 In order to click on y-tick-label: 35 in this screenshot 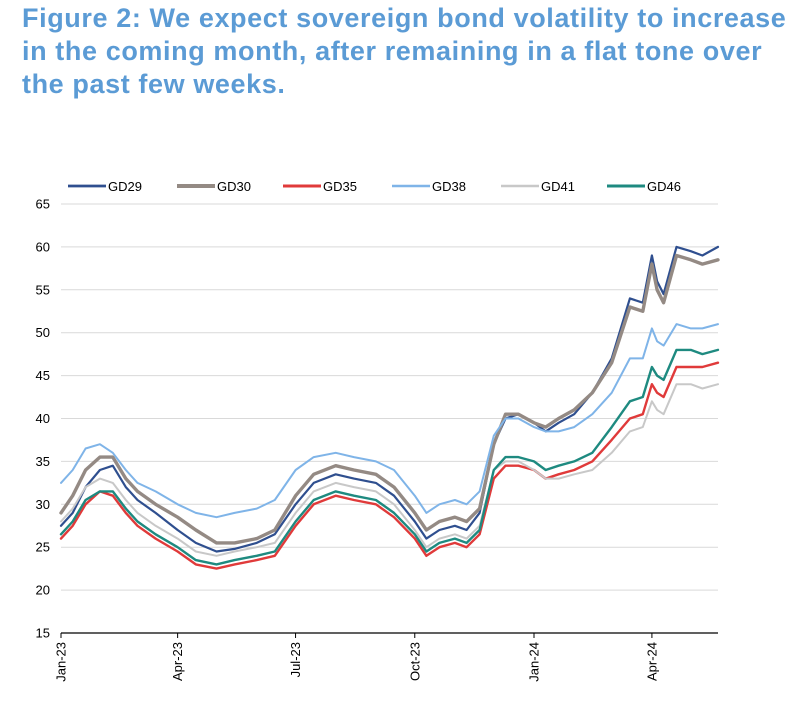, I will do `click(43, 461)`.